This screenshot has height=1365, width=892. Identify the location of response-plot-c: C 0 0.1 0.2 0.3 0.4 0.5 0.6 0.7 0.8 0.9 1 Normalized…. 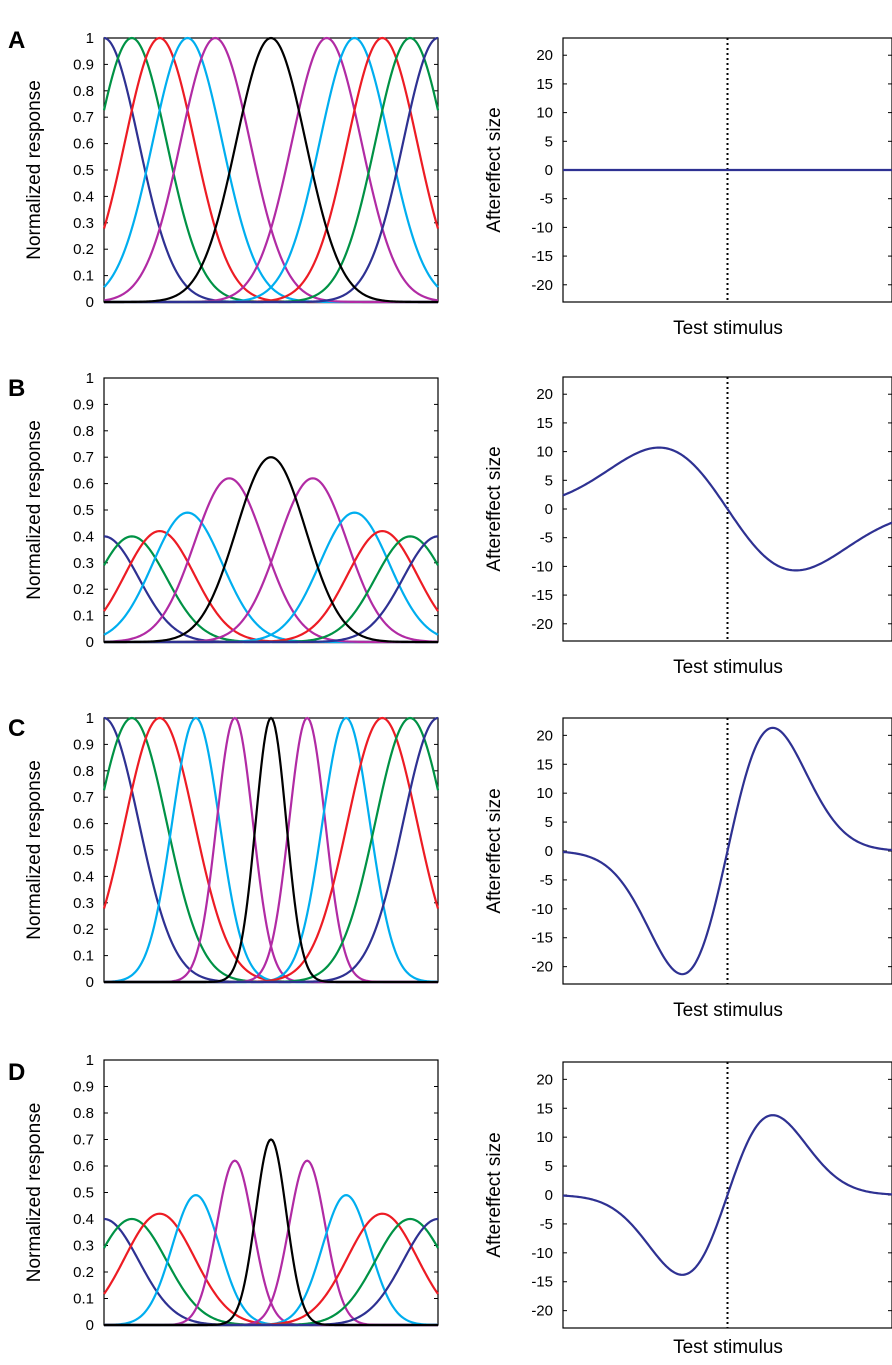
(224, 850).